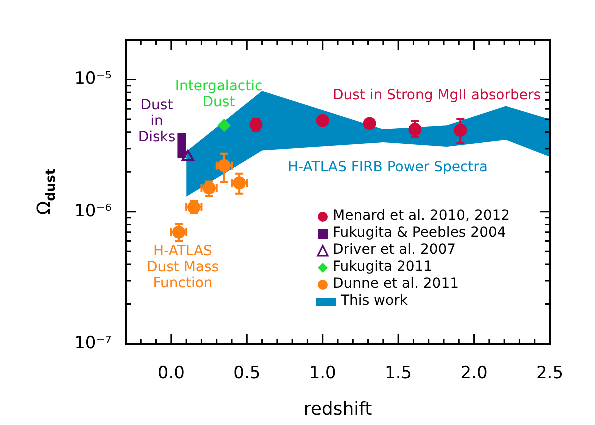  Describe the element at coordinates (374, 301) in the screenshot. I see `legend-label: This work` at that location.